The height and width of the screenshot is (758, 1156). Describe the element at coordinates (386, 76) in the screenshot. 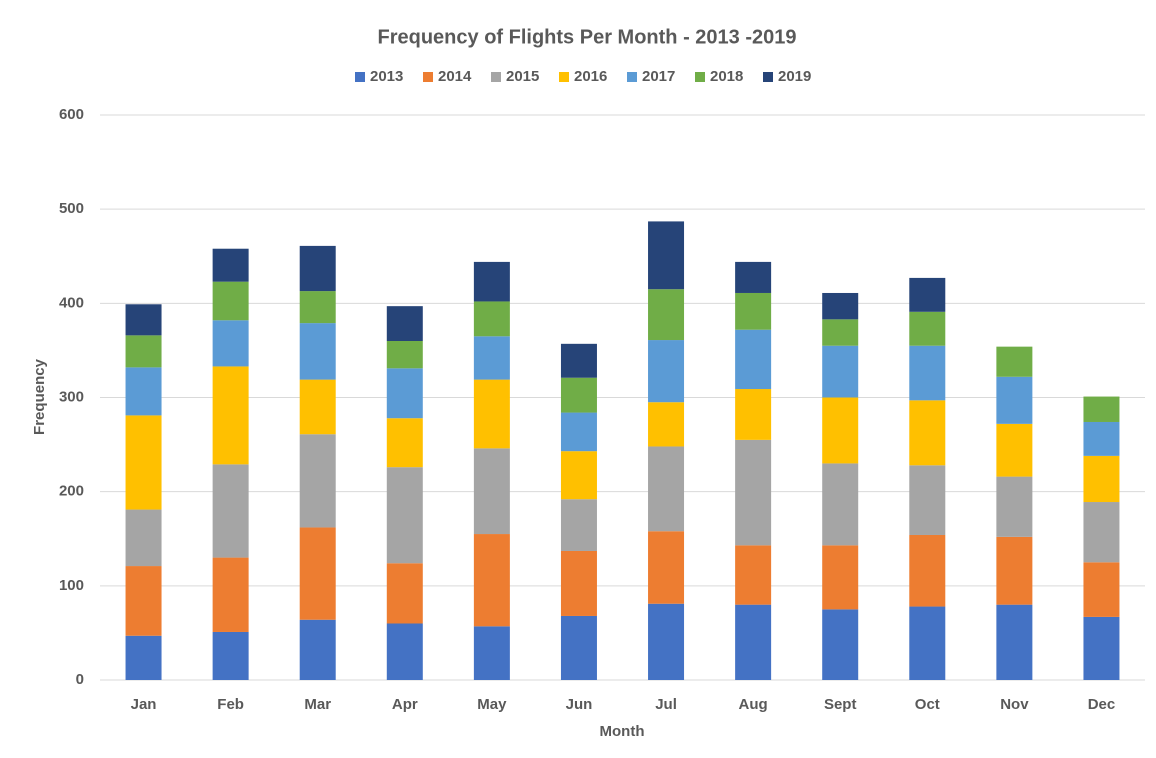

I see `legend-label: 2013` at that location.